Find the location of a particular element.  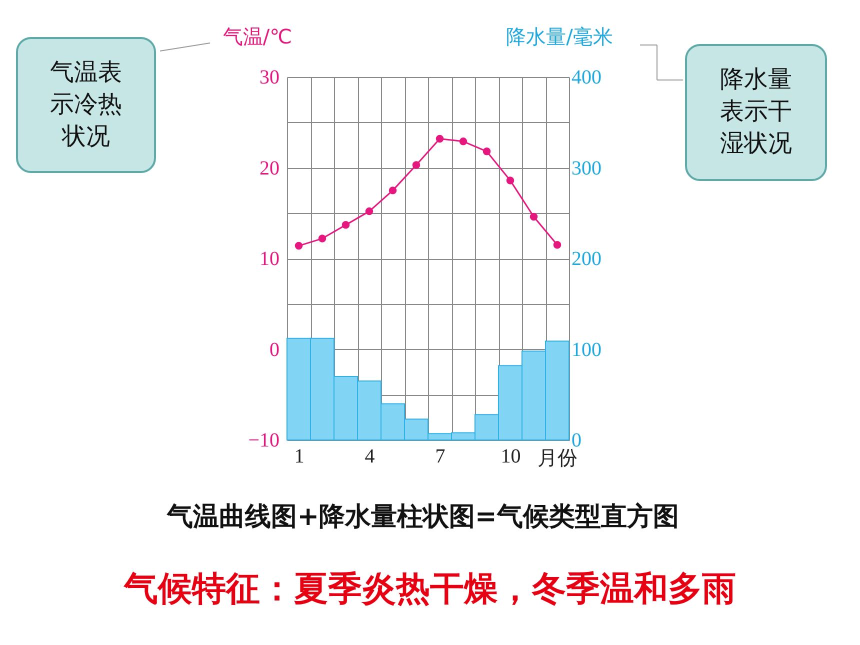

y2-tick-label: 300 is located at coordinates (587, 168).